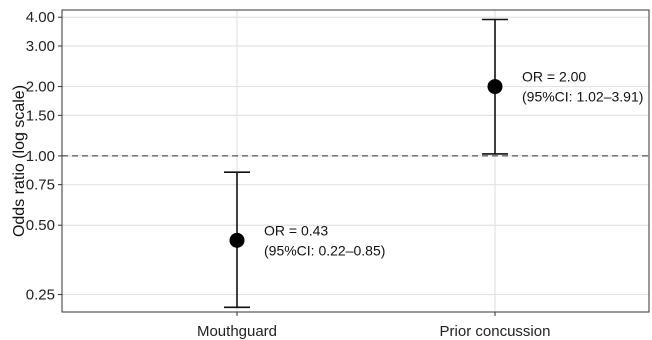  What do you see at coordinates (40, 156) in the screenshot?
I see `y-tick-label: 1.00` at bounding box center [40, 156].